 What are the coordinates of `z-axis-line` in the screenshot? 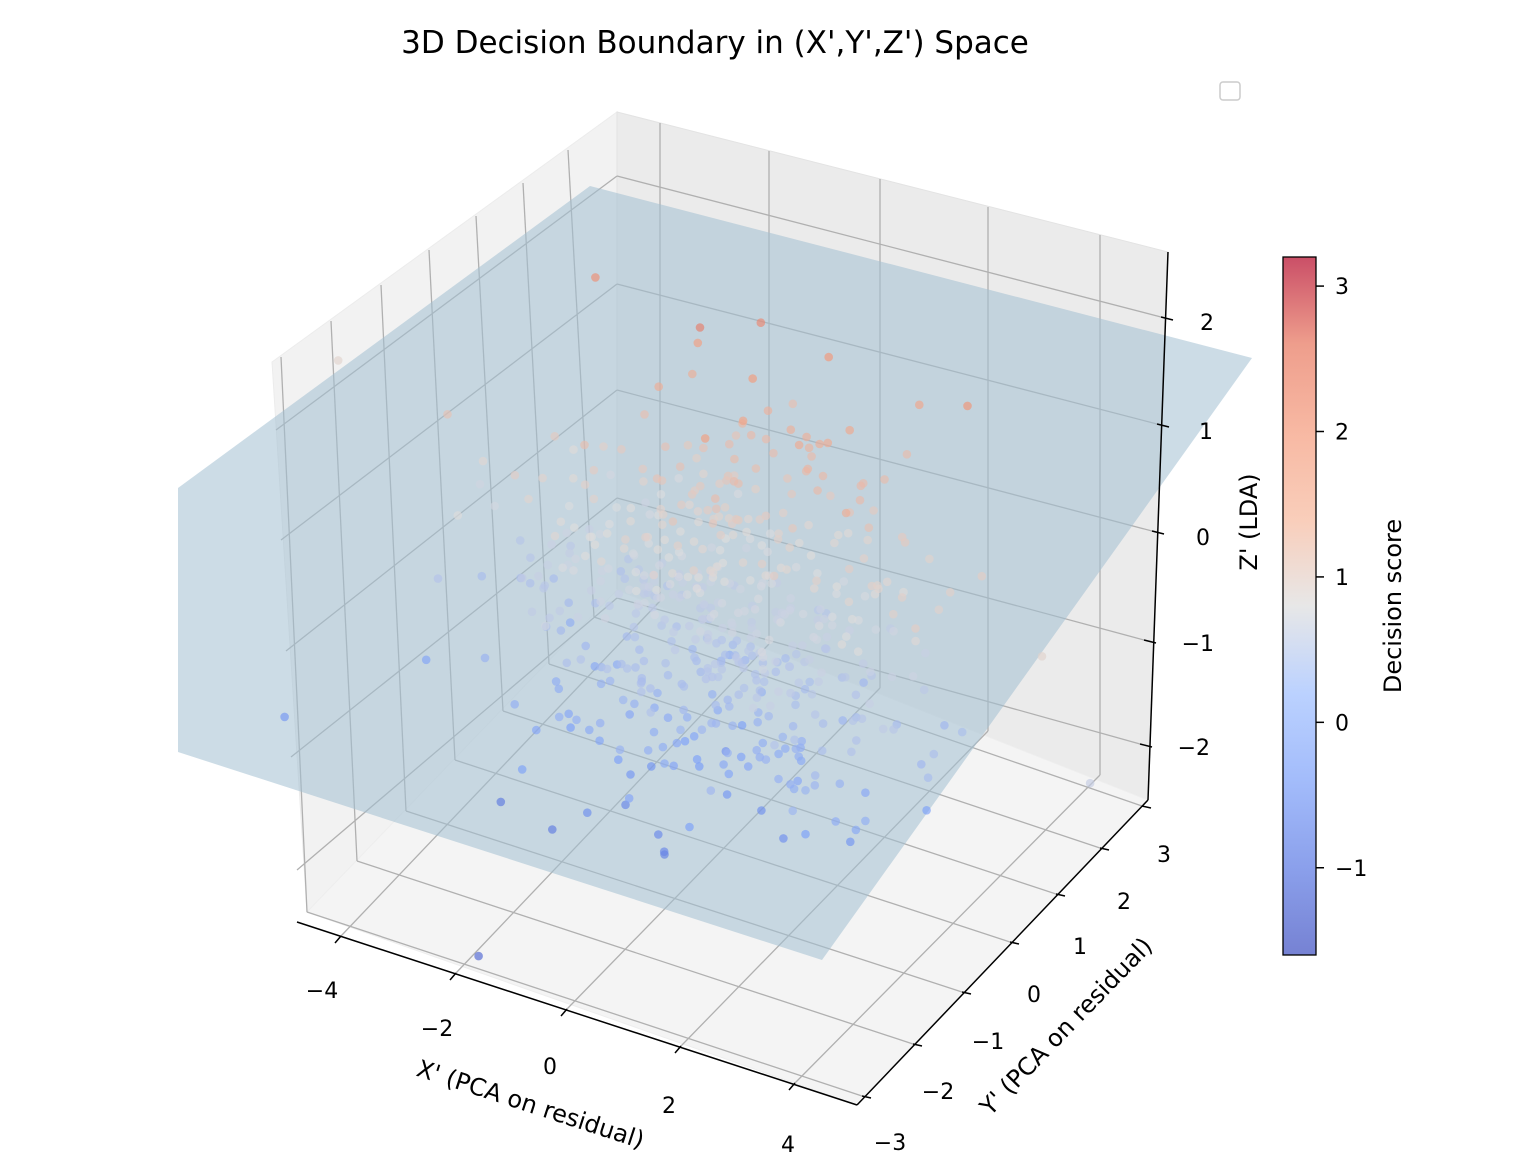 It's located at (1158, 526).